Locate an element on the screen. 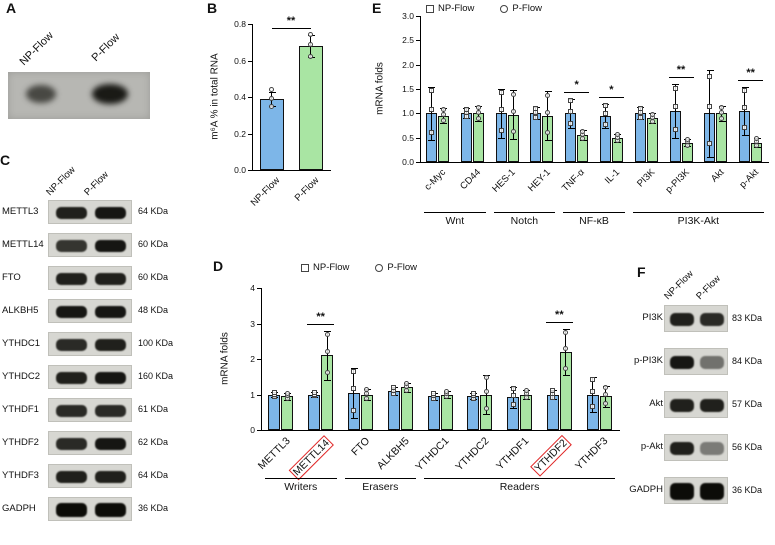 Image resolution: width=775 pixels, height=545 pixels. category-label: p-Akt is located at coordinates (749, 179).